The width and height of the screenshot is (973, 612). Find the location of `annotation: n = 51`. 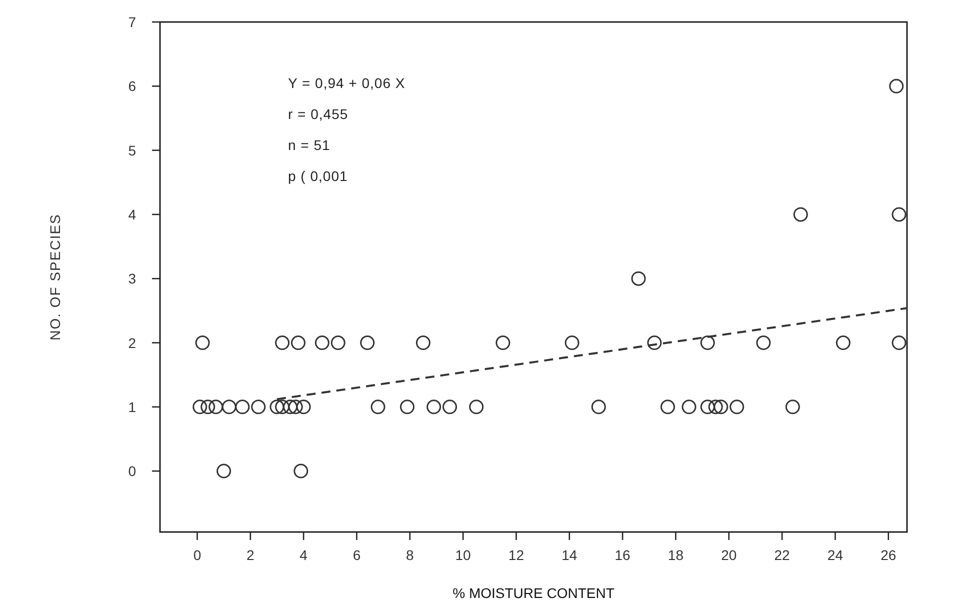

annotation: n = 51 is located at coordinates (309, 145).